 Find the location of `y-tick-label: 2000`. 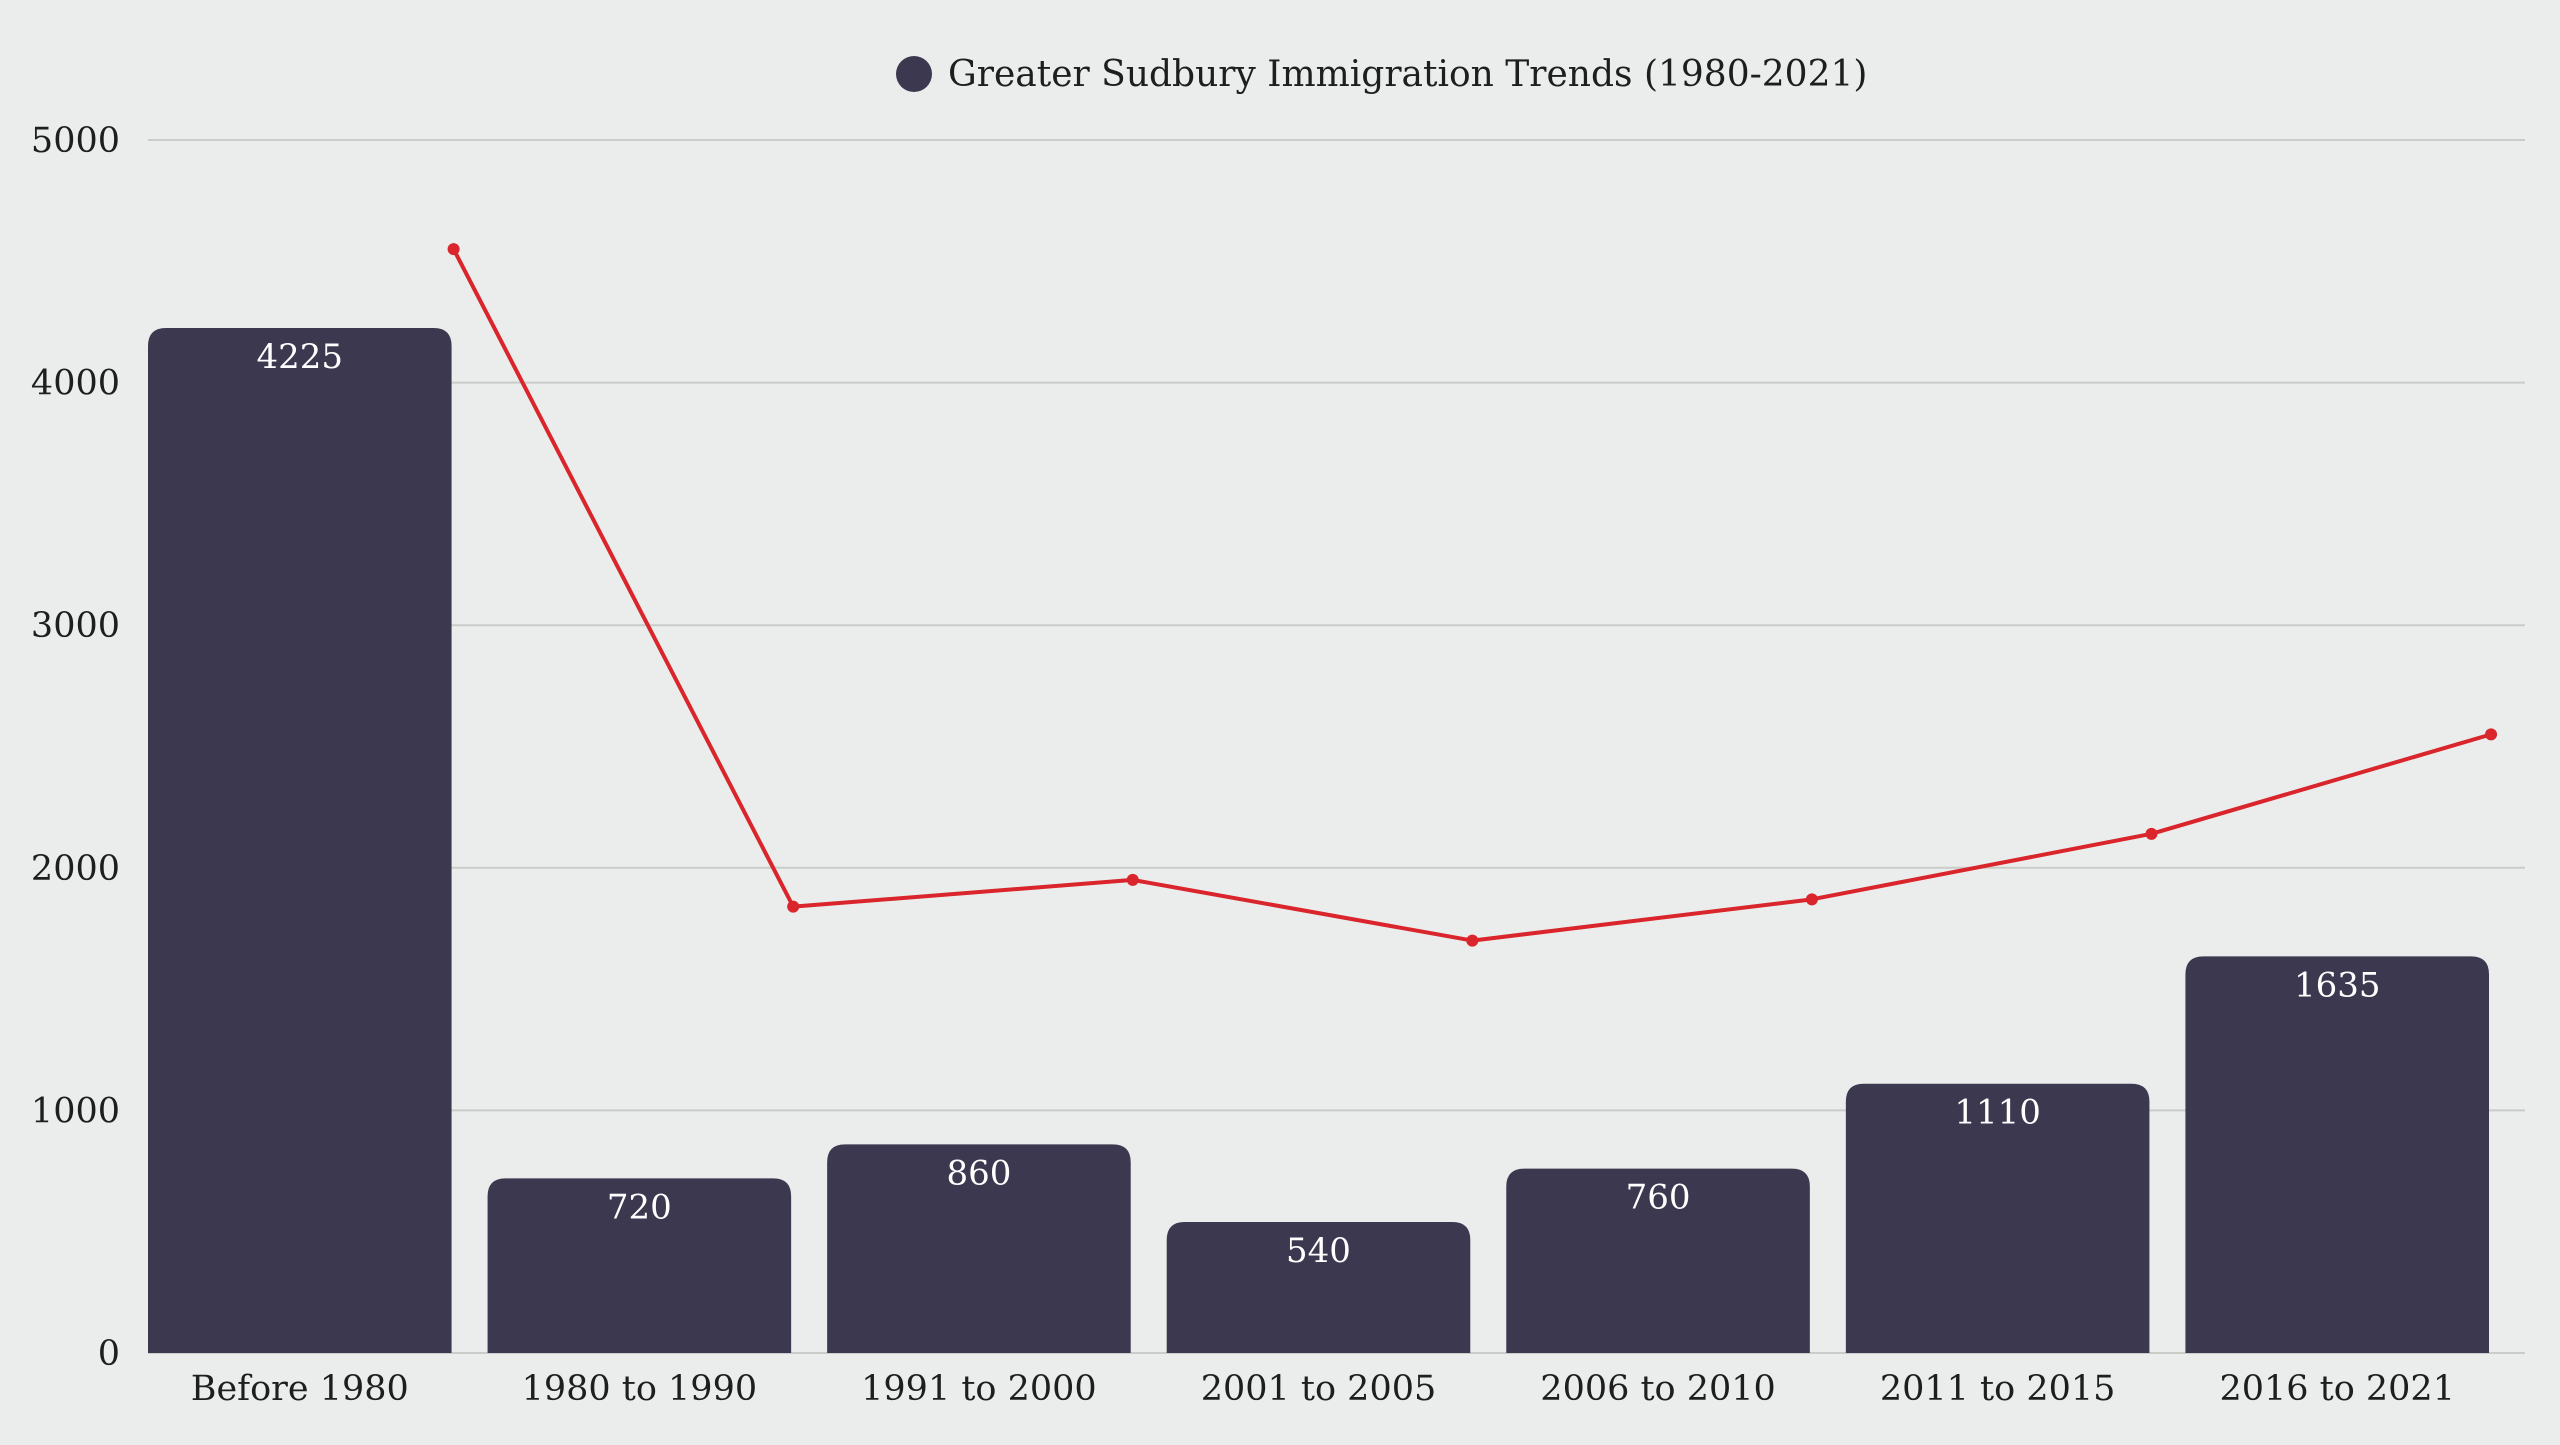

y-tick-label: 2000 is located at coordinates (75, 869).